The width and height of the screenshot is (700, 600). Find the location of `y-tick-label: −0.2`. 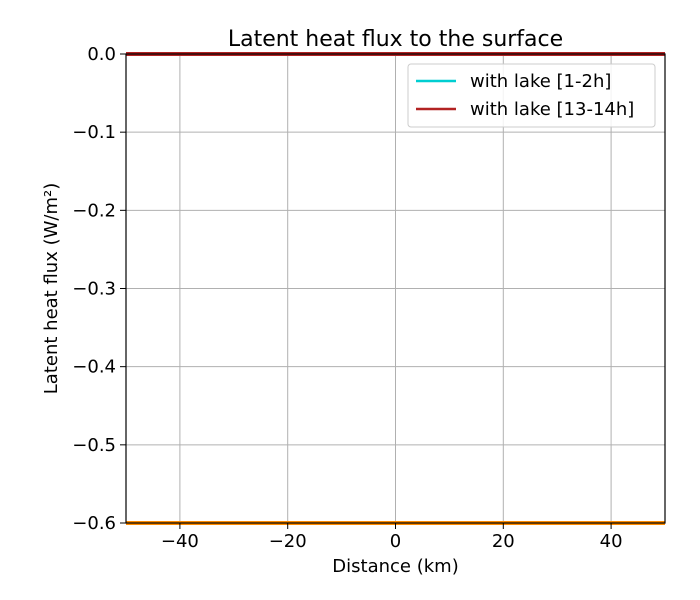

y-tick-label: −0.2 is located at coordinates (94, 210).